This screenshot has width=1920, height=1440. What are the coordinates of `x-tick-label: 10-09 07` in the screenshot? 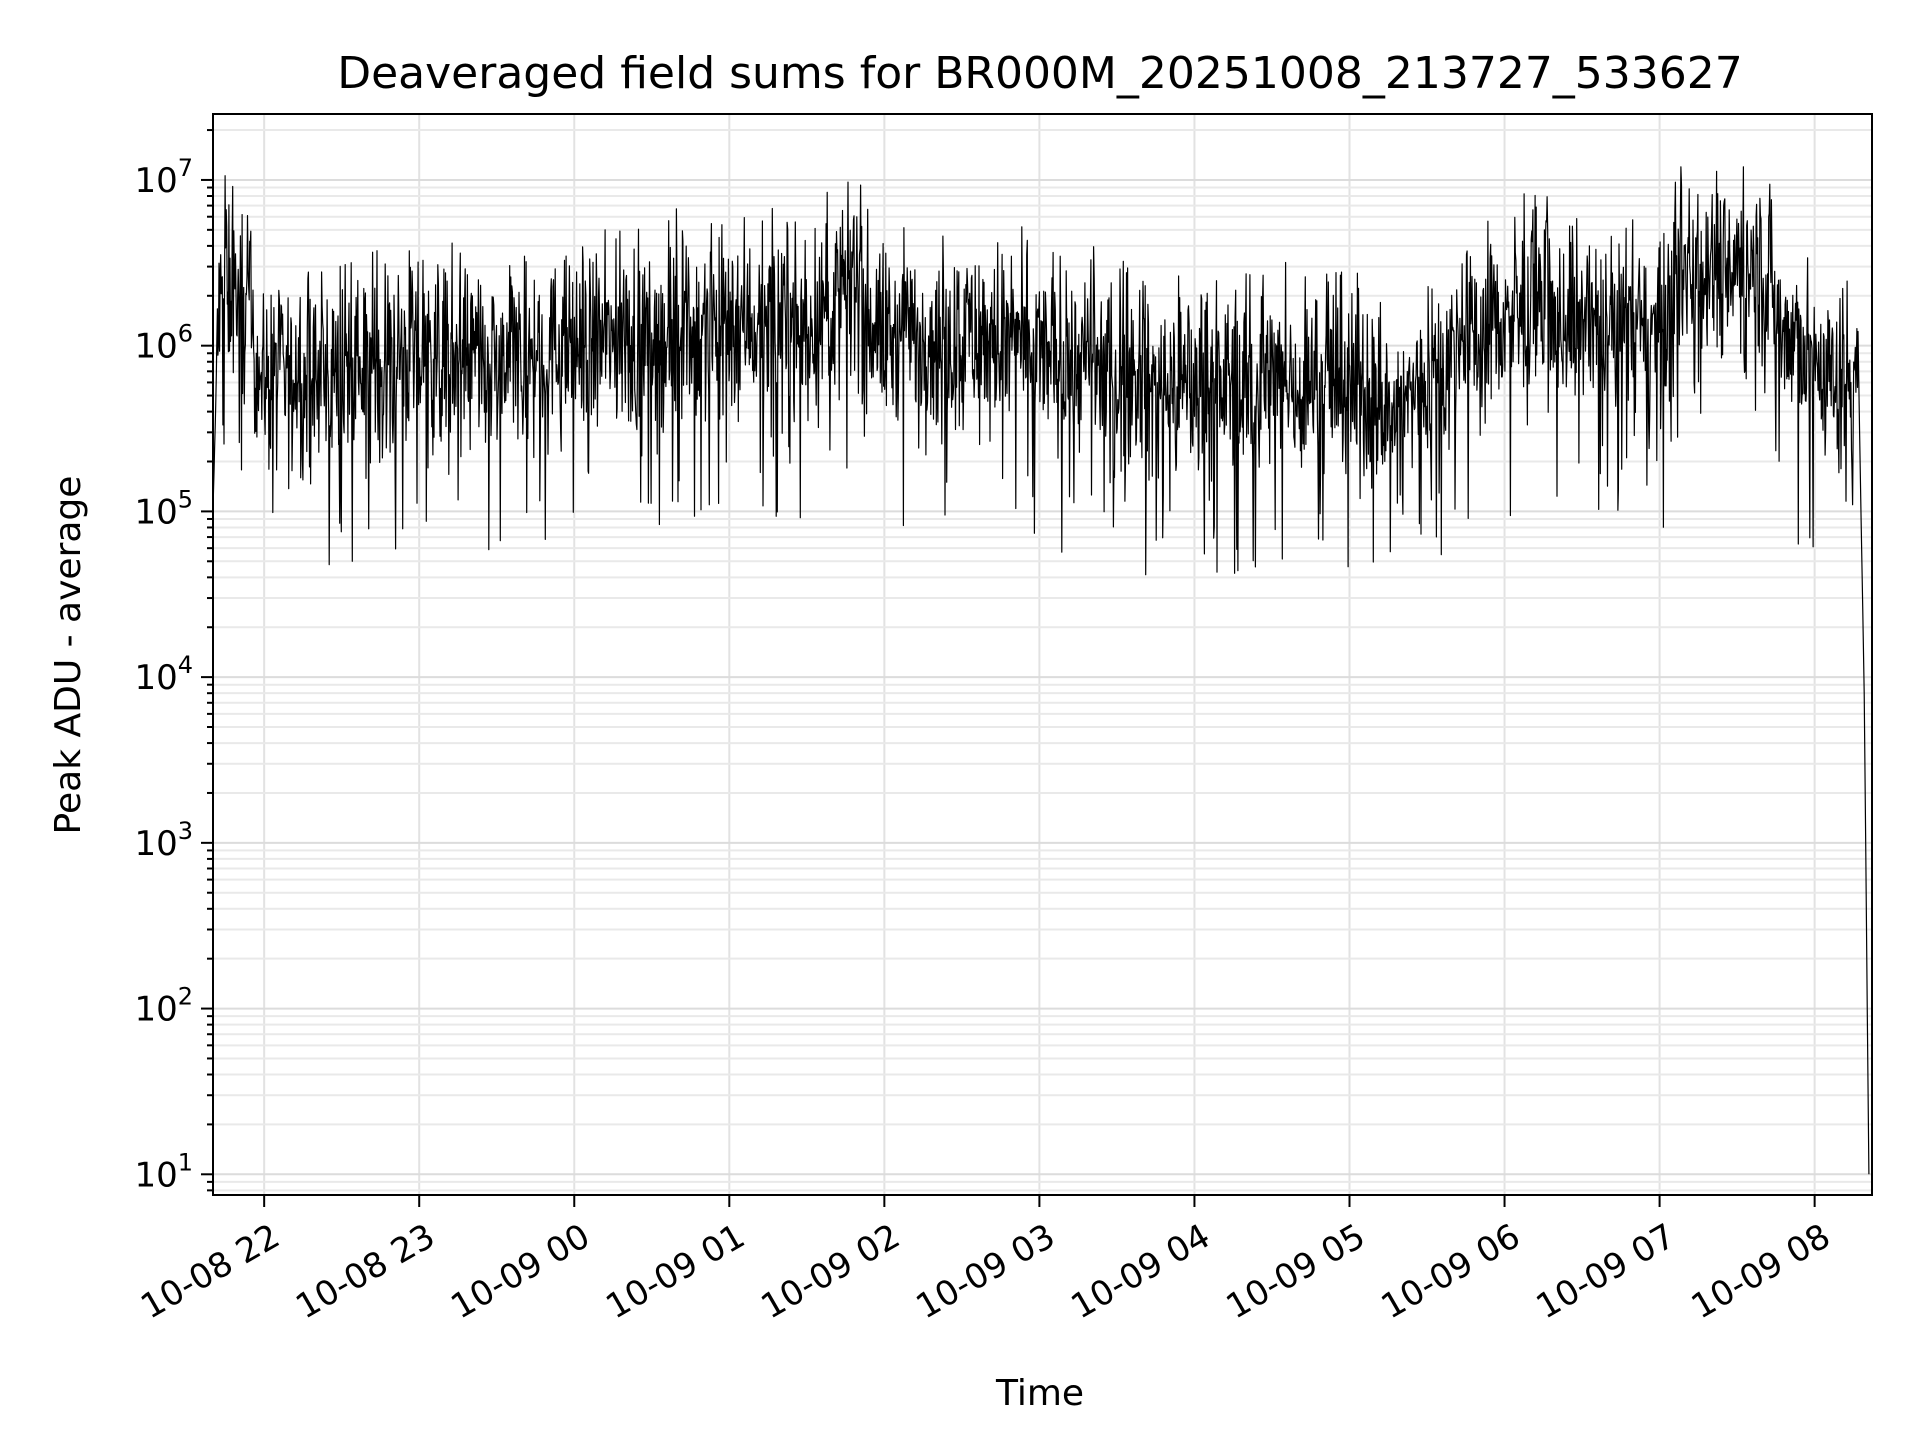 It's located at (1606, 1271).